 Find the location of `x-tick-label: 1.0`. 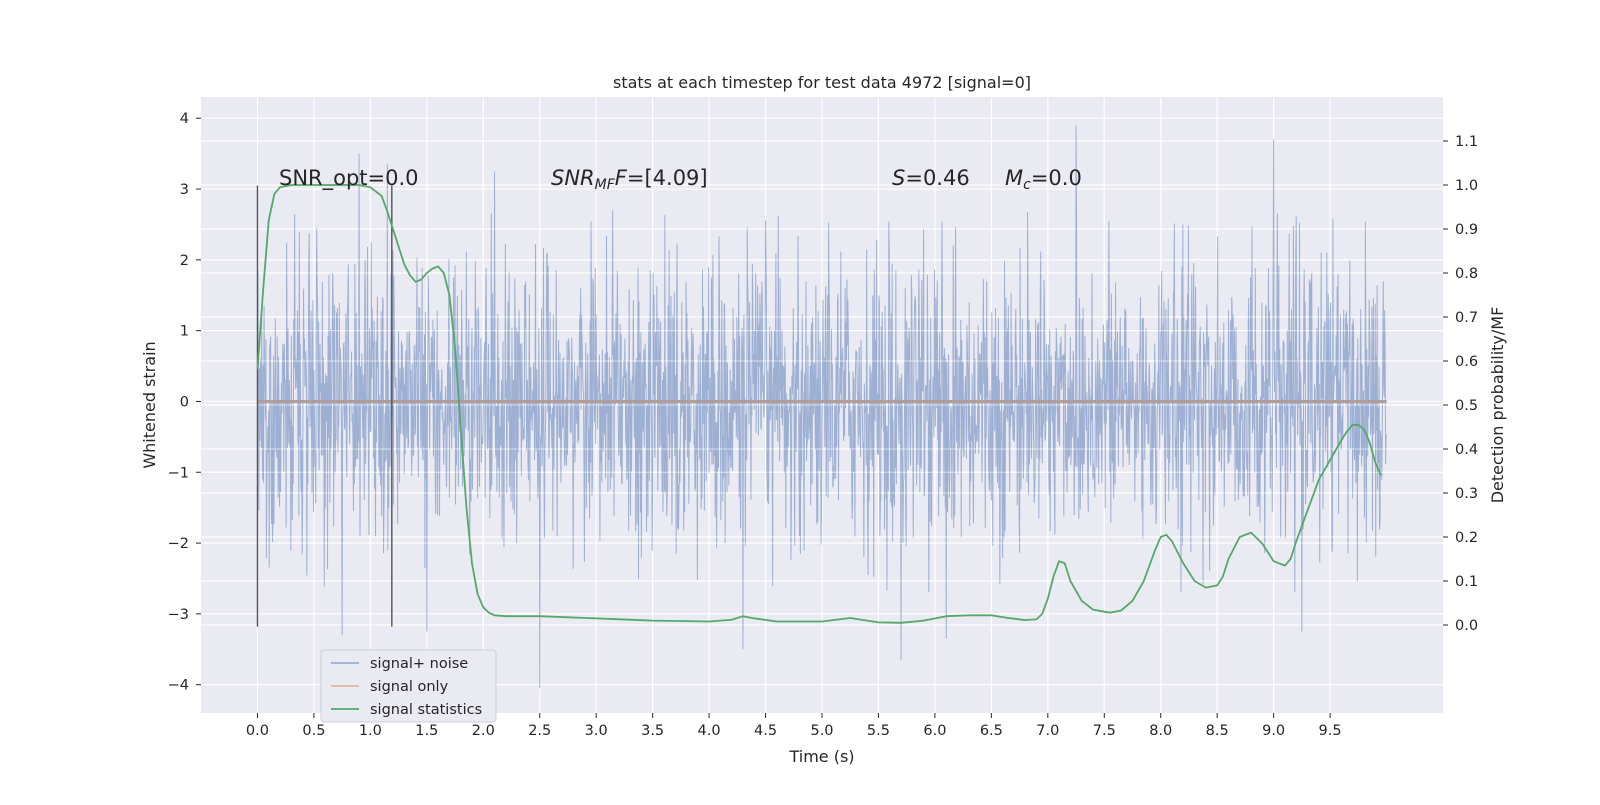

x-tick-label: 1.0 is located at coordinates (370, 731).